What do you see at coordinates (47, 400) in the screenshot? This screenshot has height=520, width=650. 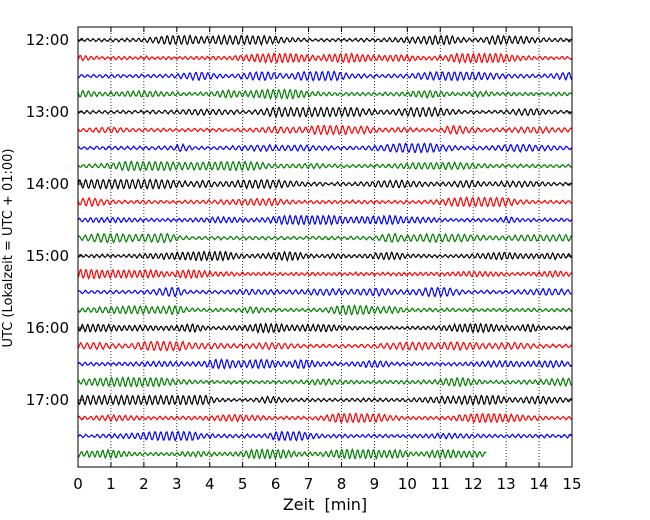 I see `y-tick-label: 17:00` at bounding box center [47, 400].